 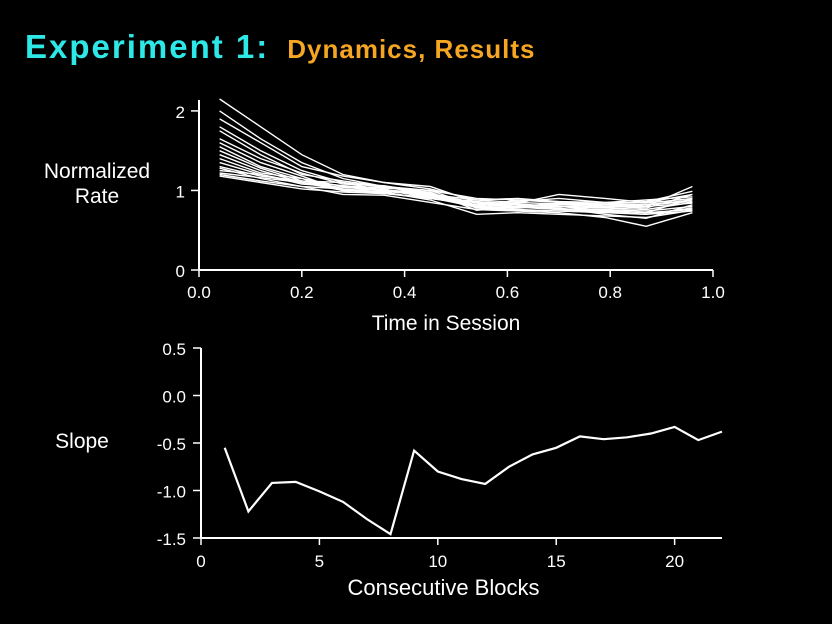 I want to click on bottom-x-tick-label: 20, so click(x=674, y=561).